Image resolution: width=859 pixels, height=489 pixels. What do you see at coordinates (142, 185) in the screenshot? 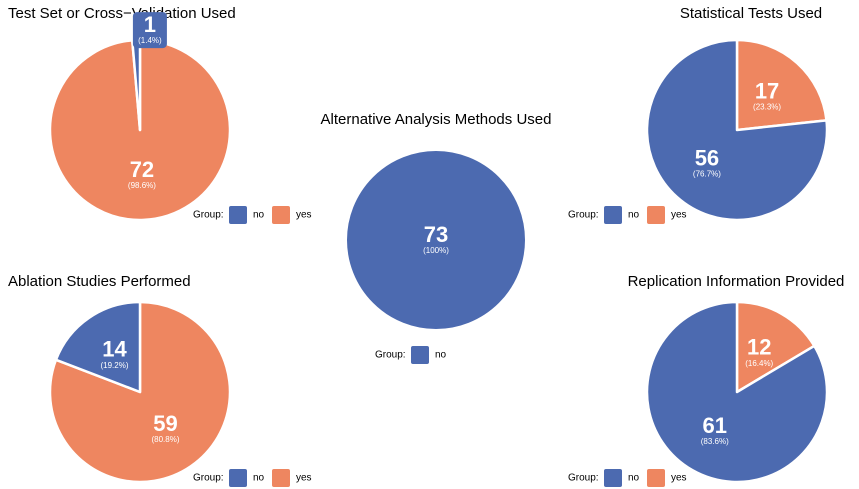
I see `slice-percent-label: (98.6%)` at bounding box center [142, 185].